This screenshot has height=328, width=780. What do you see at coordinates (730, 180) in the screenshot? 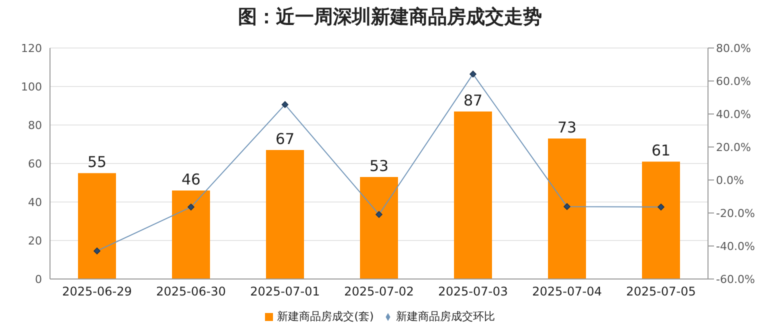
I see `y2-tick-label: 0.0%` at bounding box center [730, 180].